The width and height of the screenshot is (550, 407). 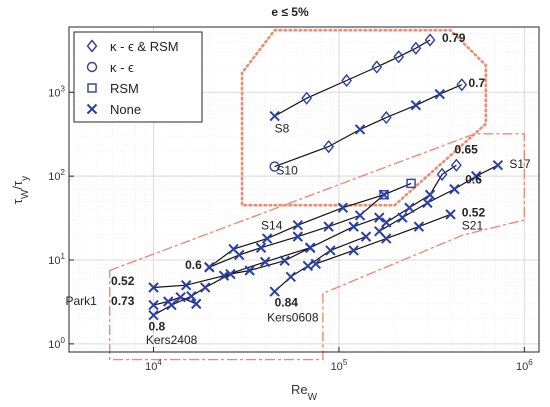 I want to click on legend-entry: None, so click(x=113, y=109).